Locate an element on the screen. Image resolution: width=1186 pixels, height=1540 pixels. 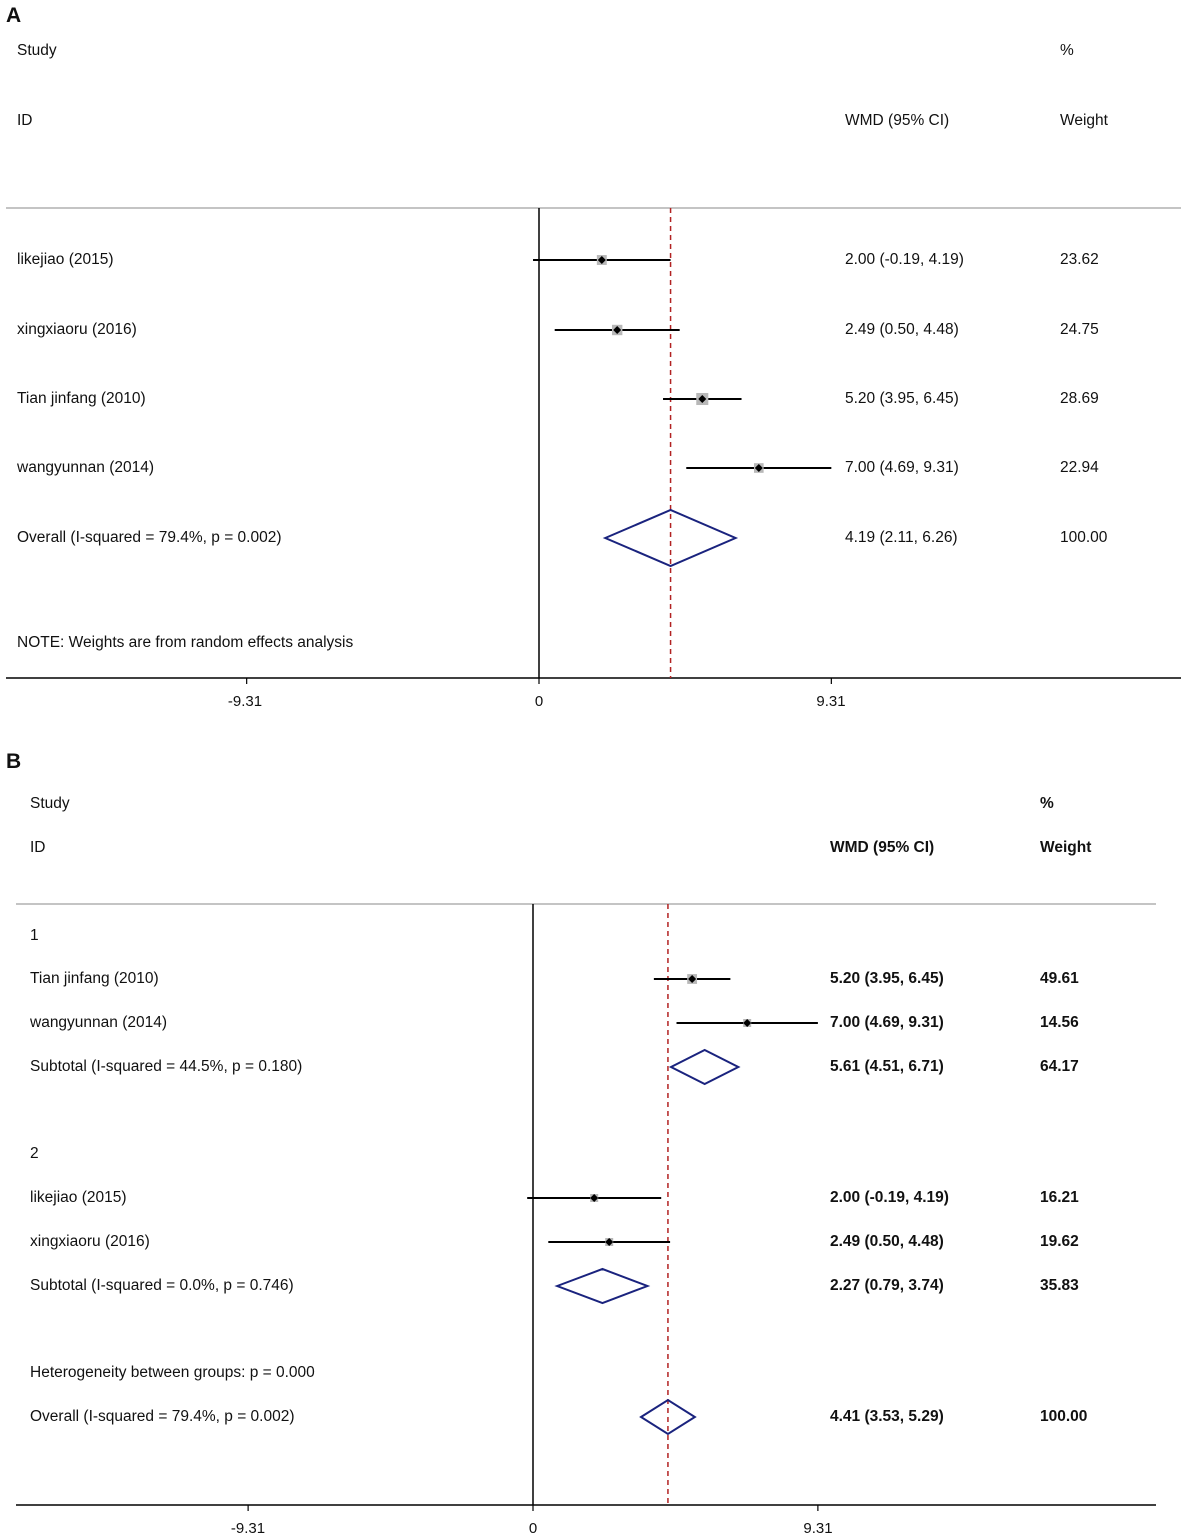
study-label: Subtotal (I-squared = 44.5%, p = 0.180) is located at coordinates (166, 1066).